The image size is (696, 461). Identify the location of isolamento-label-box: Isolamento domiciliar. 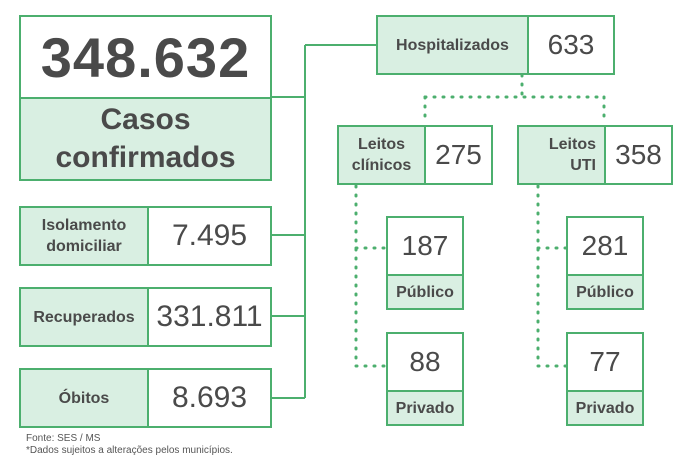
(84, 236).